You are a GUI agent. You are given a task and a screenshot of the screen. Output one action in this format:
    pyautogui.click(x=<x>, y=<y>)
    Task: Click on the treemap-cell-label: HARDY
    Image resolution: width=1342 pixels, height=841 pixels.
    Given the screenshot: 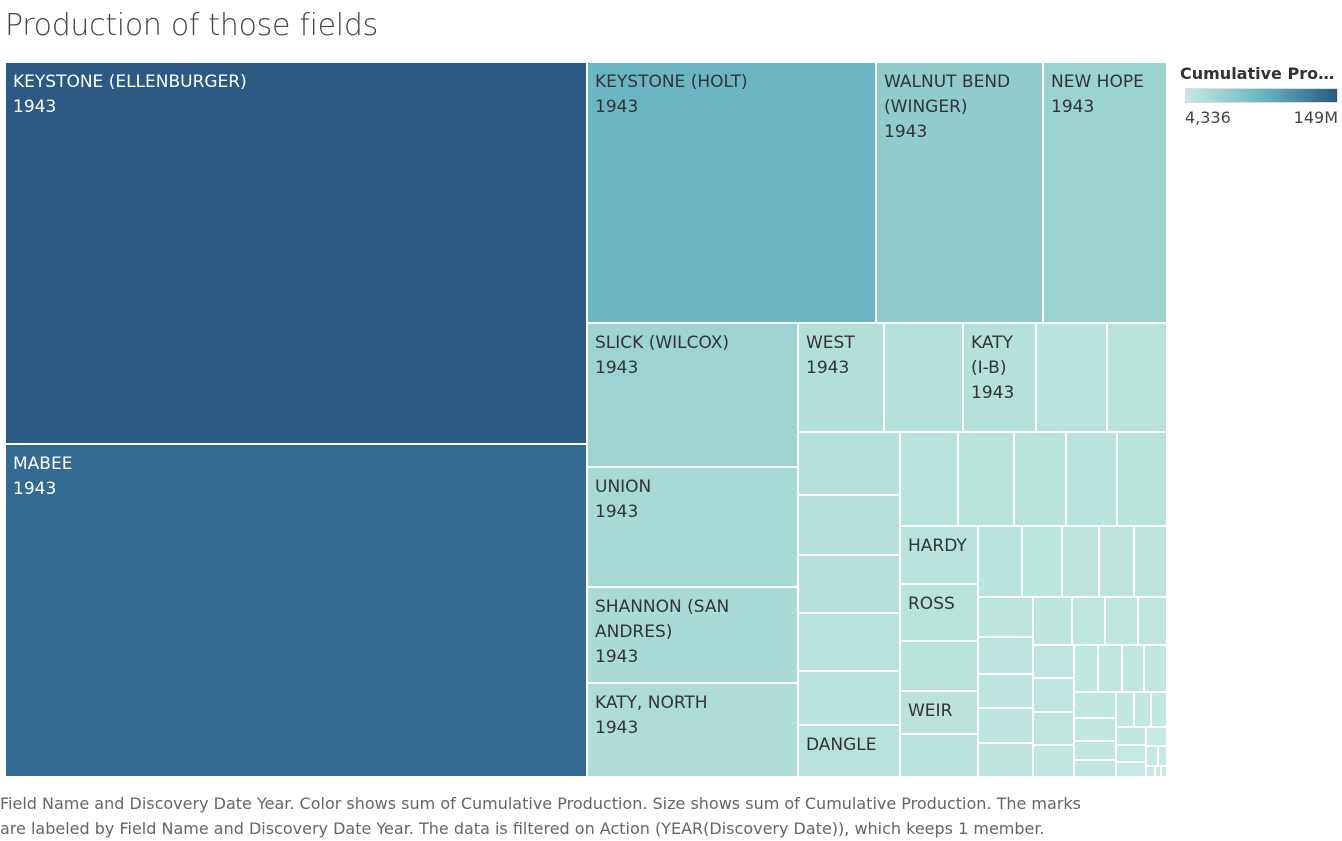 What is the action you would take?
    pyautogui.click(x=937, y=546)
    